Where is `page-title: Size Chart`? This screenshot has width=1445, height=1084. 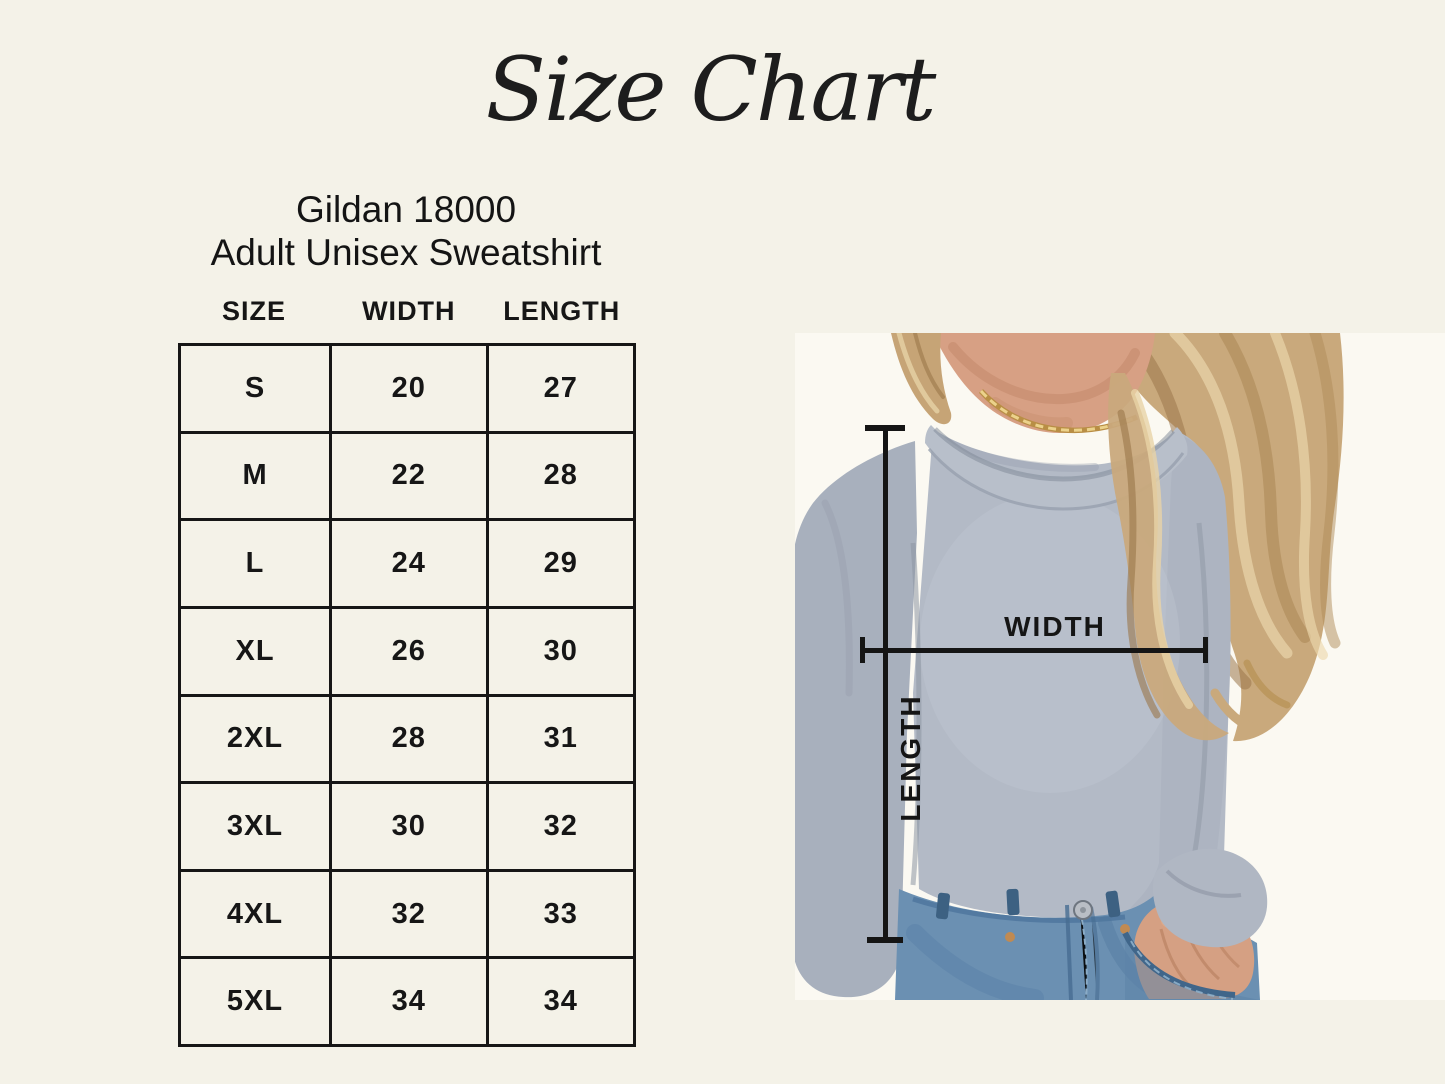
page-title: Size Chart is located at coordinates (711, 89).